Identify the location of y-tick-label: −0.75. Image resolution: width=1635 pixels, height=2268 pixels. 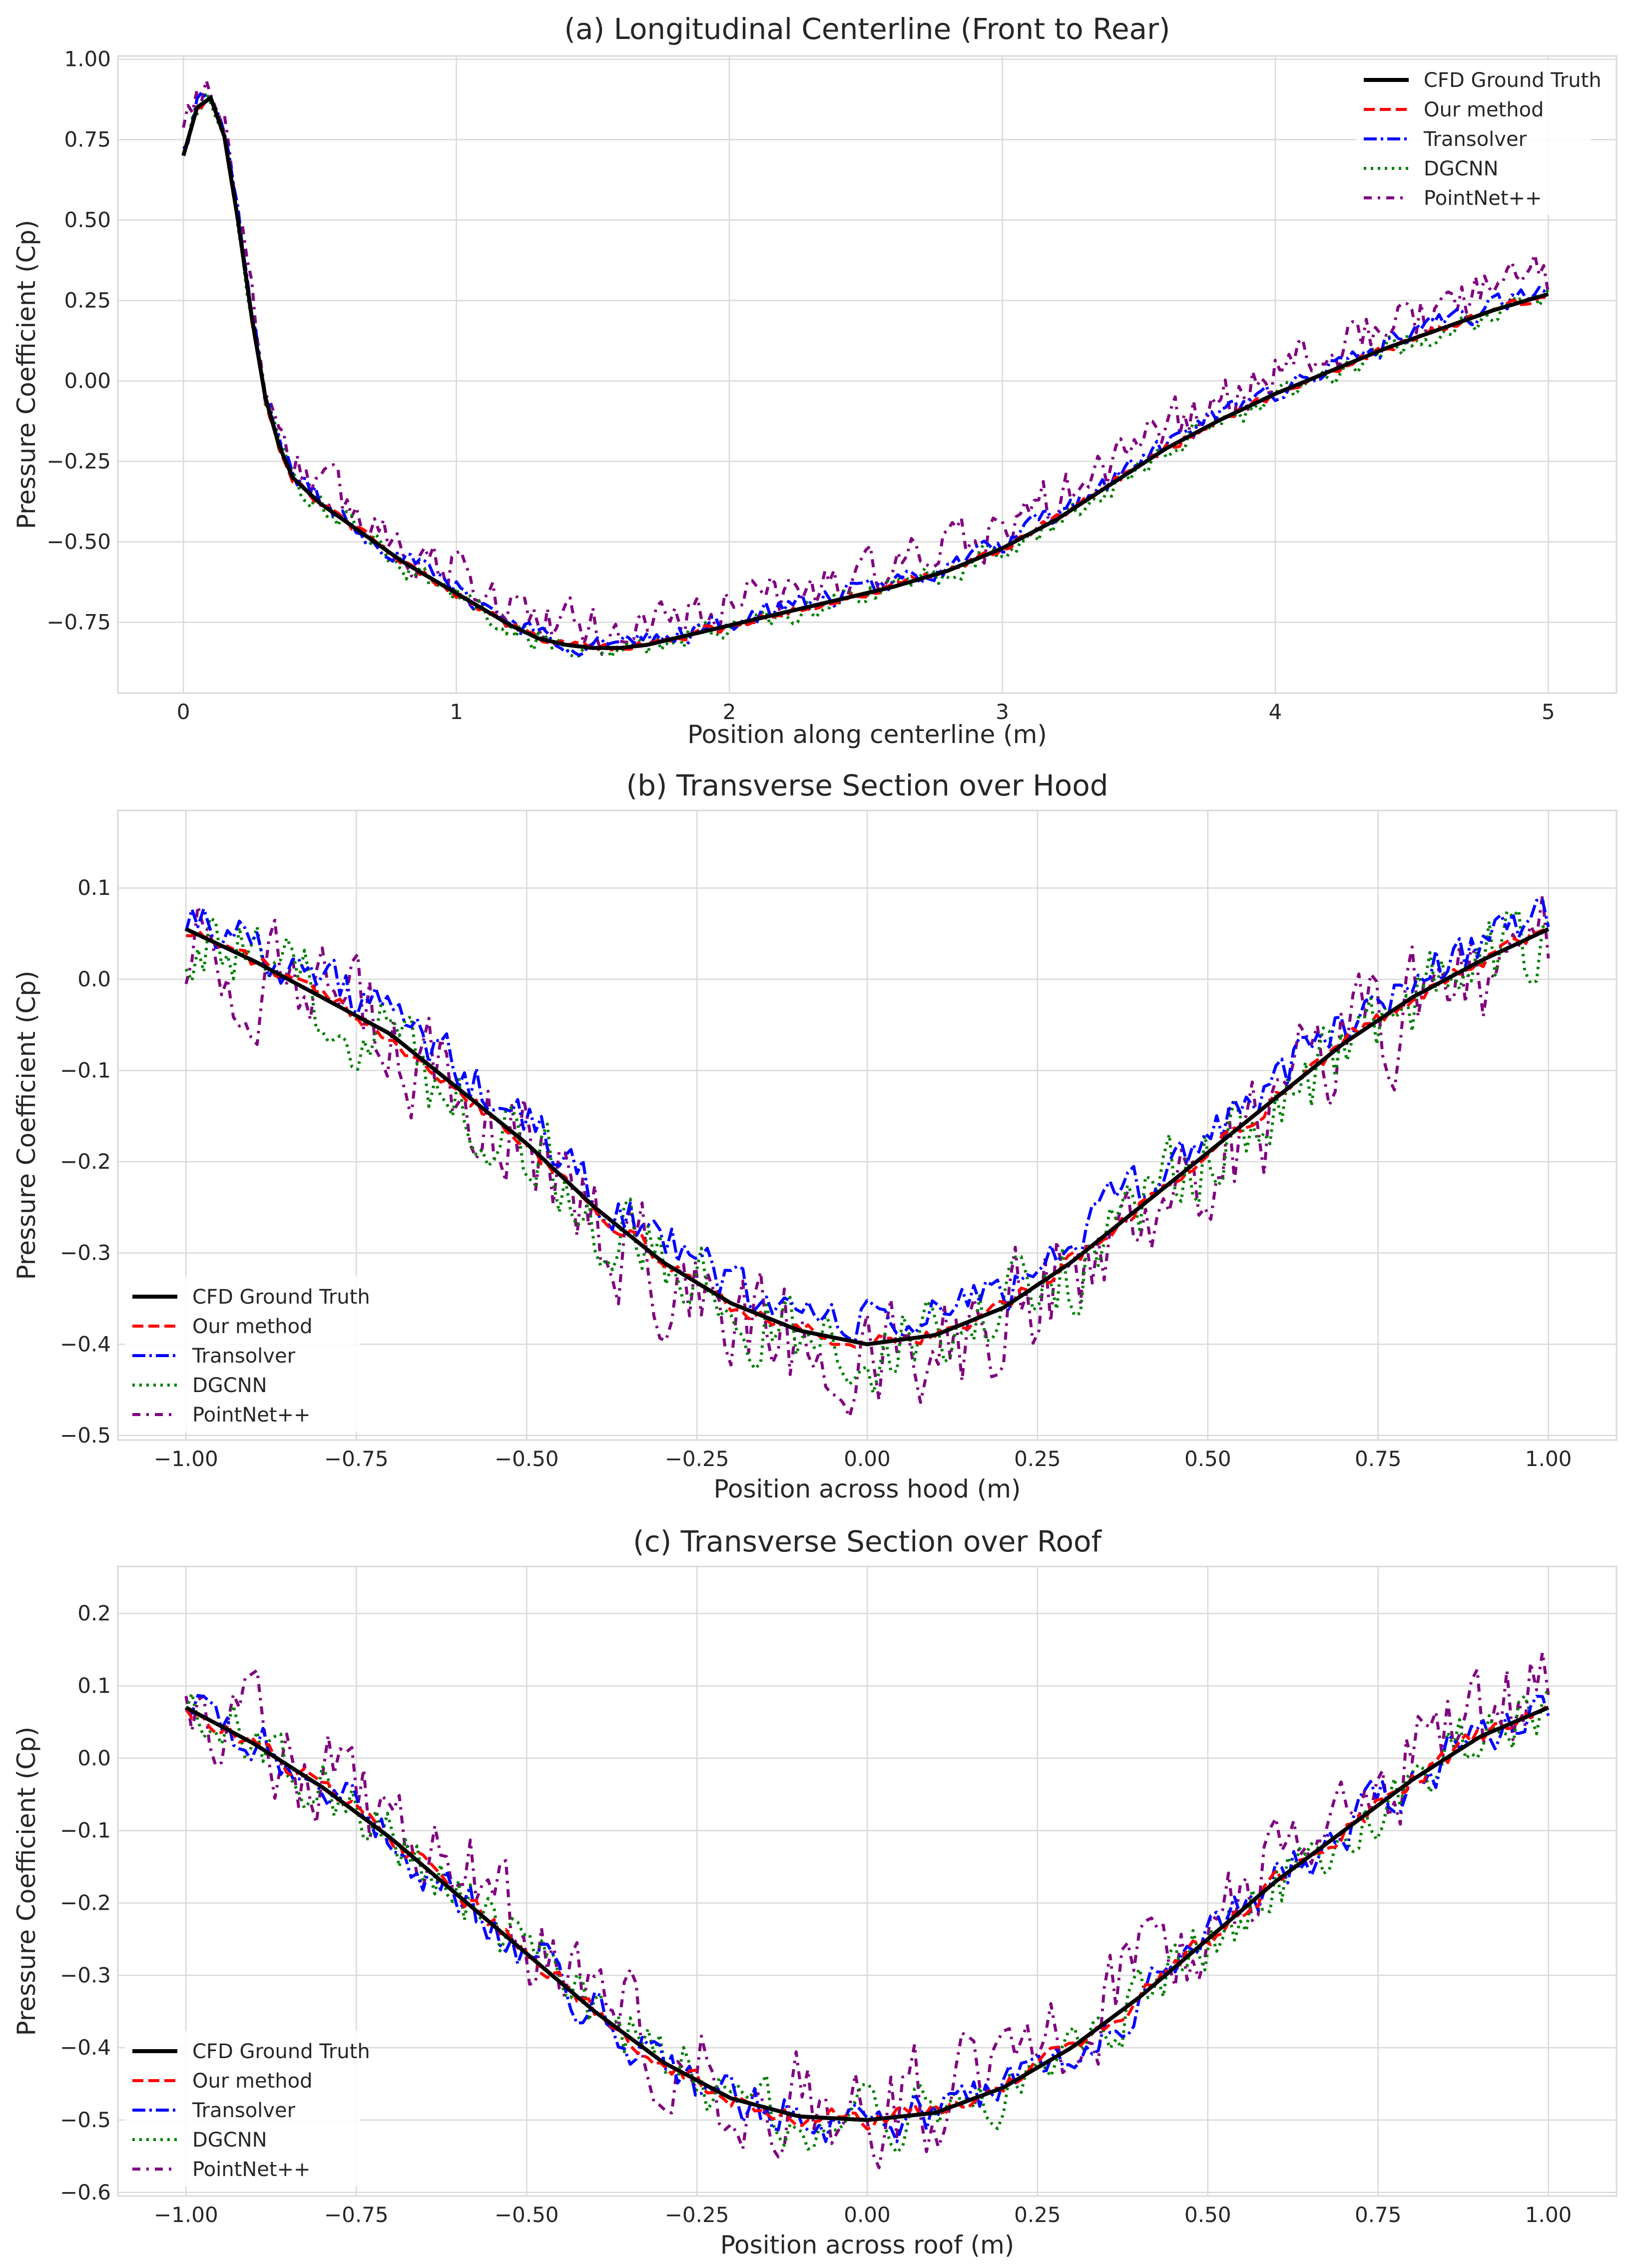
(78, 622).